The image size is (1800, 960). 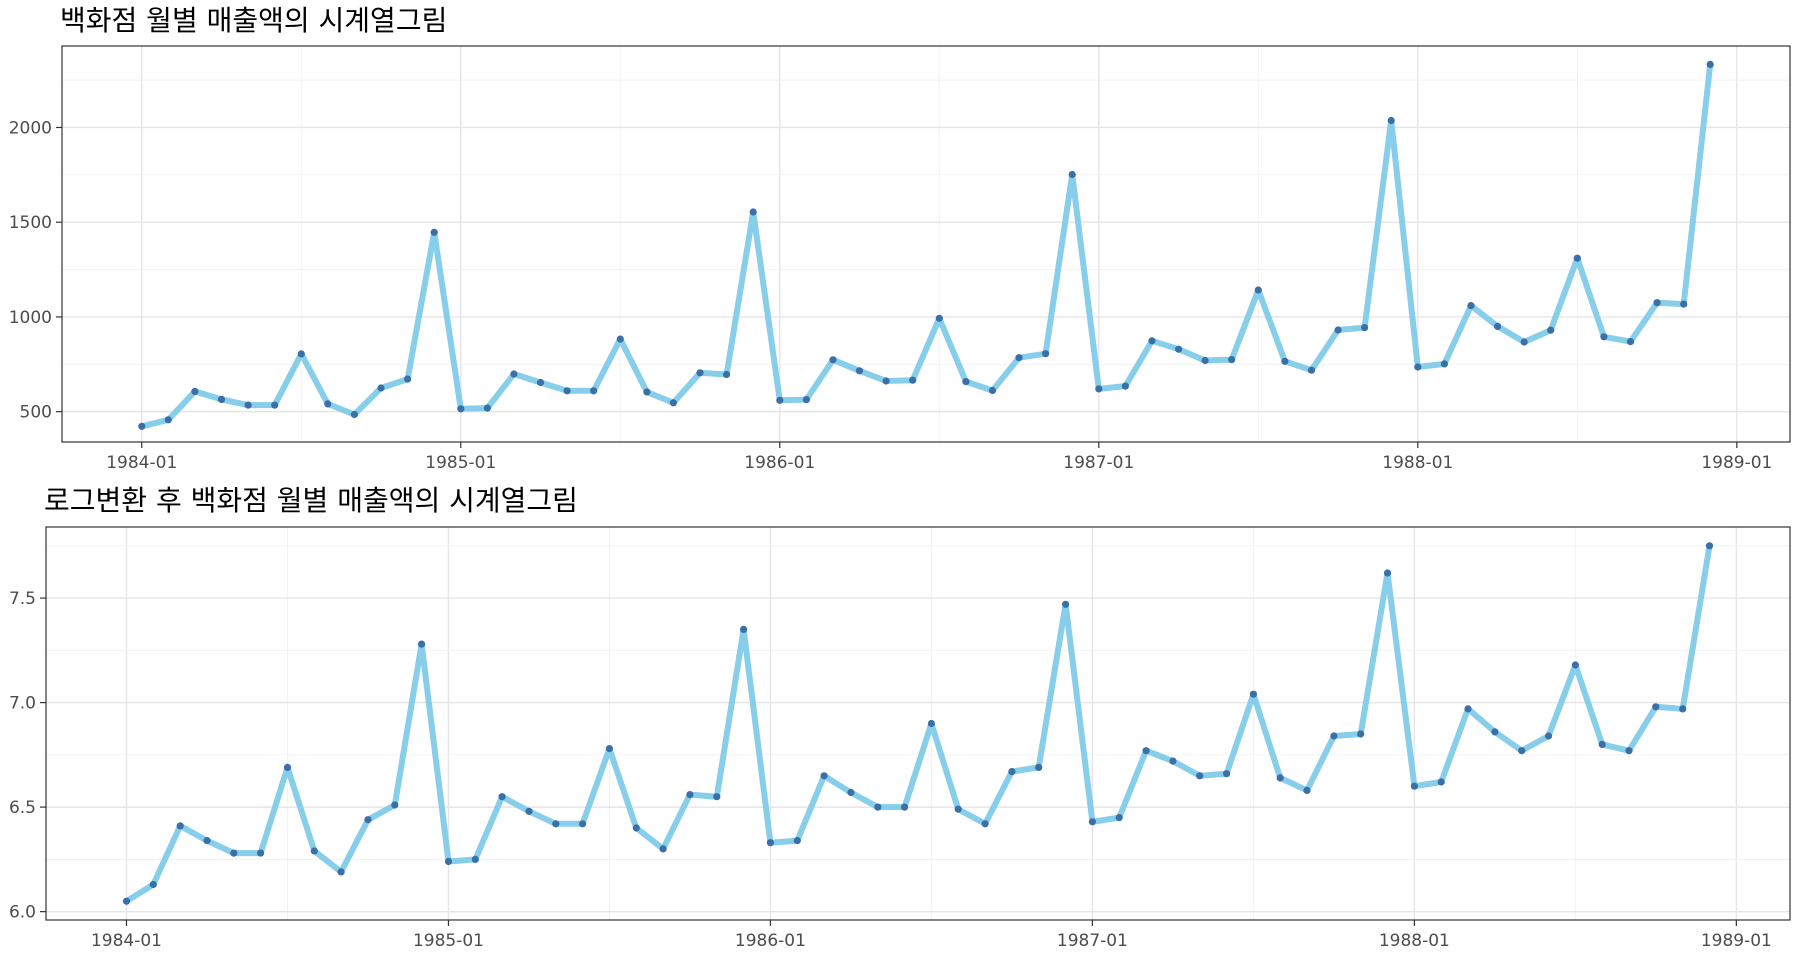 What do you see at coordinates (22, 808) in the screenshot?
I see `y-tick-label: 6.5` at bounding box center [22, 808].